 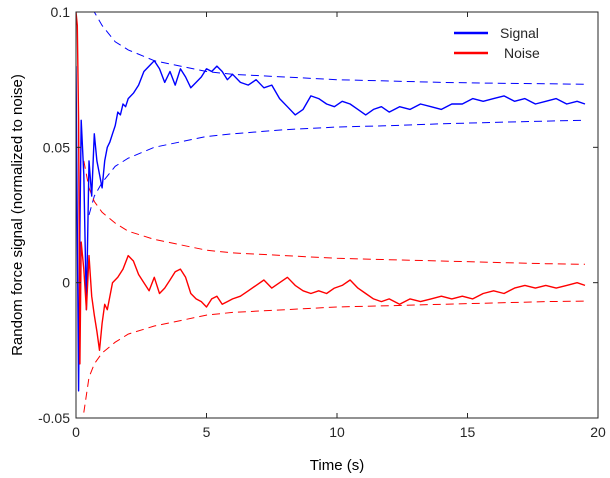 What do you see at coordinates (76, 432) in the screenshot?
I see `x-tick-label: 0` at bounding box center [76, 432].